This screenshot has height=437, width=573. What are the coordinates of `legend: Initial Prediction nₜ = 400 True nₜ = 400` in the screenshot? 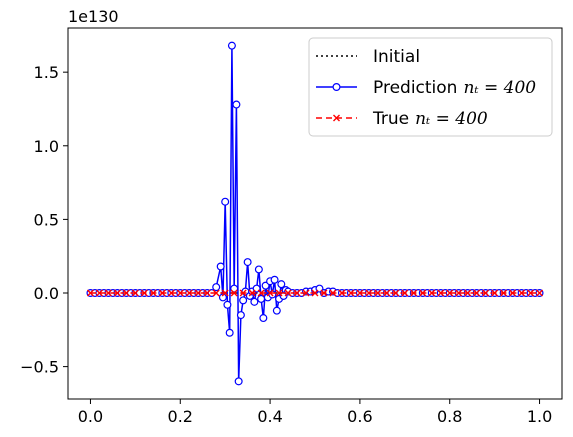 It's located at (430, 87).